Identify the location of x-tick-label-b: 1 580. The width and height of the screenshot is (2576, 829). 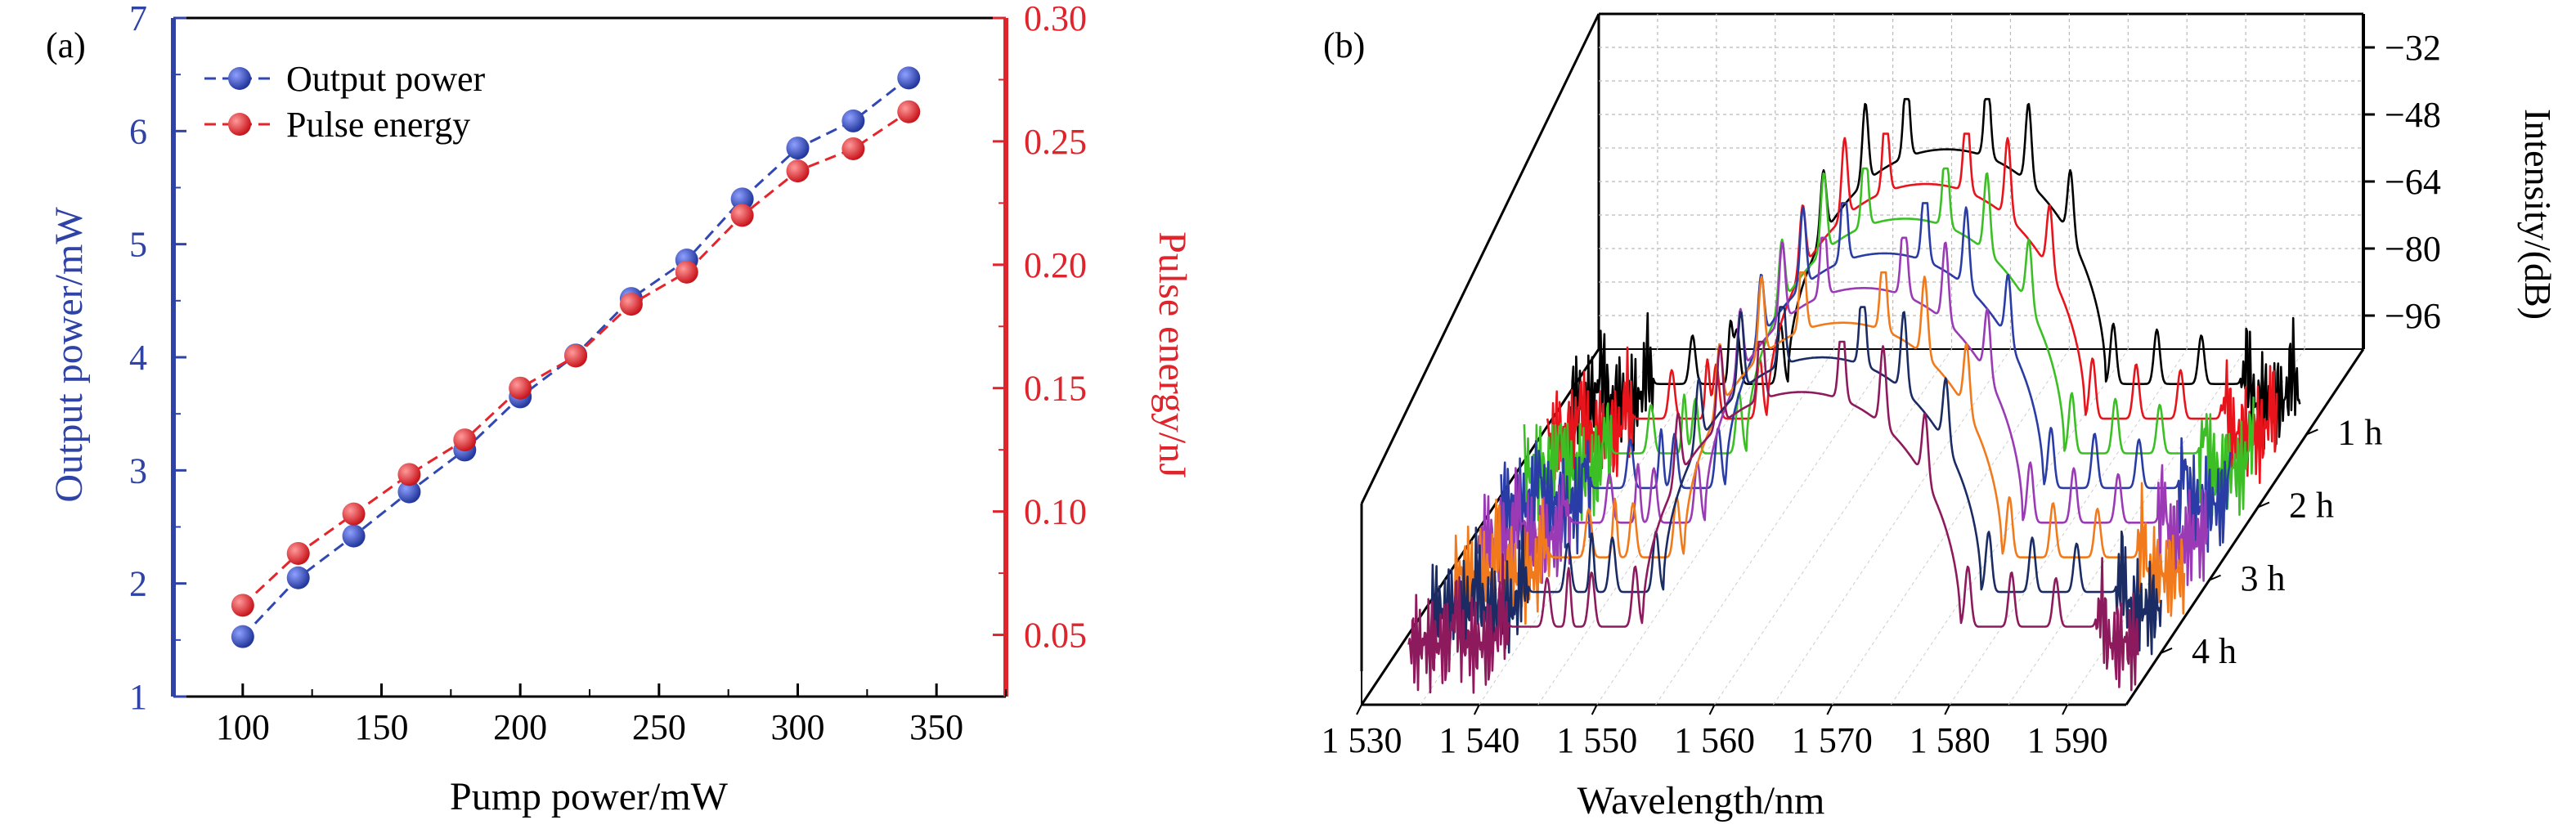
(1950, 740).